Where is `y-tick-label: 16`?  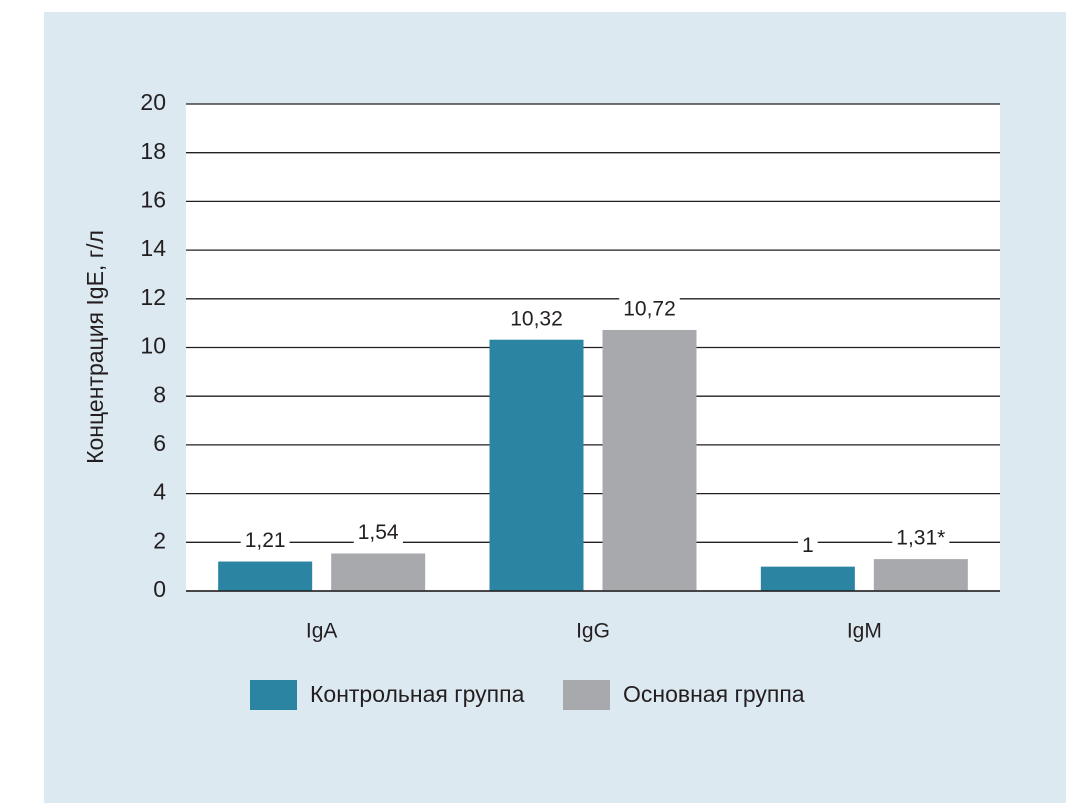
y-tick-label: 16 is located at coordinates (153, 199).